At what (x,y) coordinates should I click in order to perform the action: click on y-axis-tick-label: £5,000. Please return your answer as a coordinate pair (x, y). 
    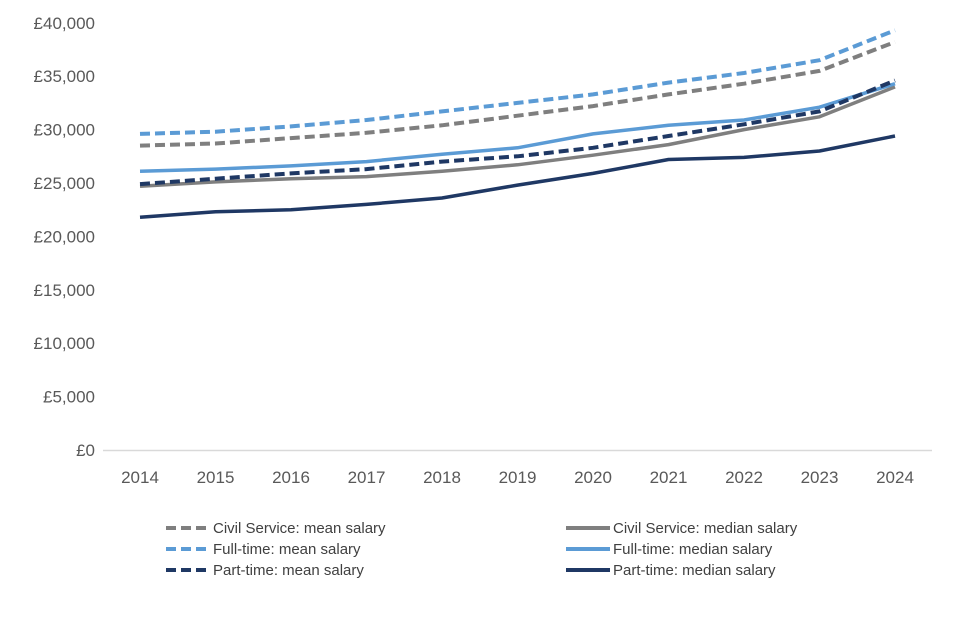
    Looking at the image, I should click on (69, 397).